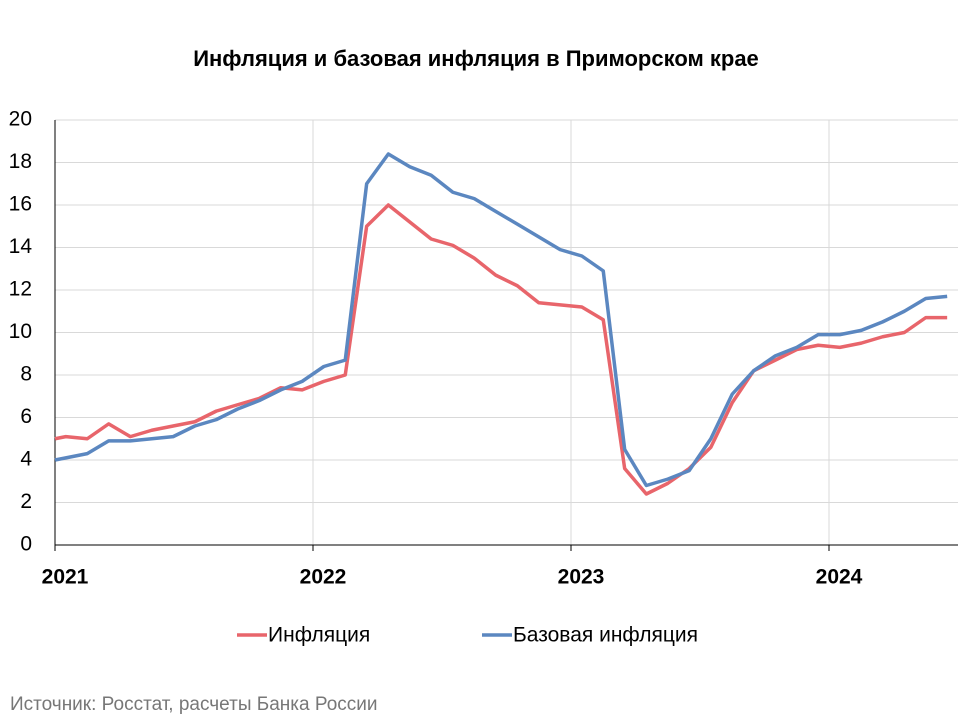  Describe the element at coordinates (194, 704) in the screenshot. I see `source-note: Источник: Росстат, расчеты Банка России` at that location.